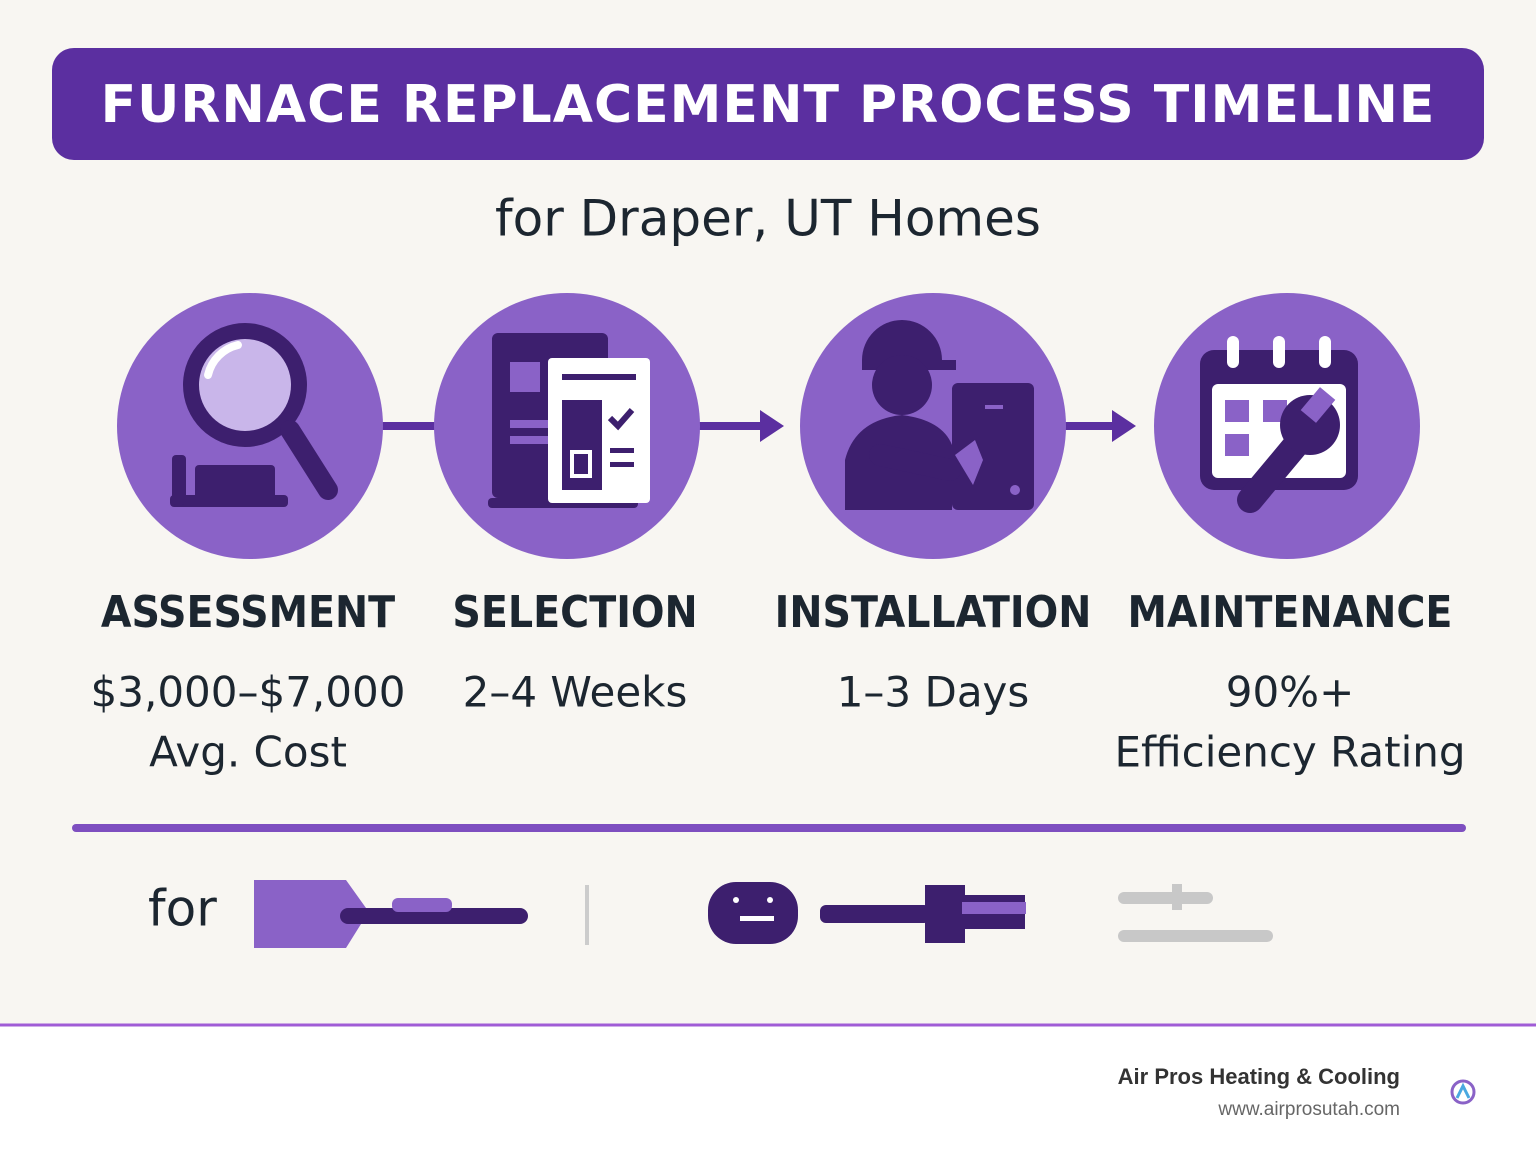 This screenshot has height=1154, width=1536. I want to click on step-label: SELECTION, so click(574, 612).